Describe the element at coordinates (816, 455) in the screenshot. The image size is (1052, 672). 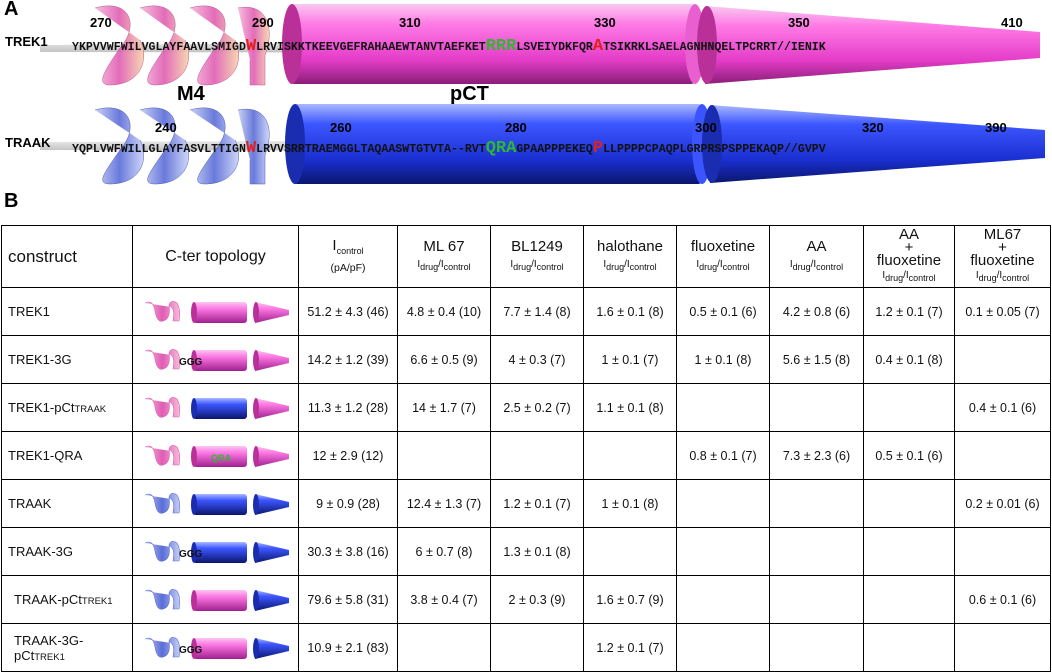
I see `cell-aa: 7.3 ± 2.3 (6)` at that location.